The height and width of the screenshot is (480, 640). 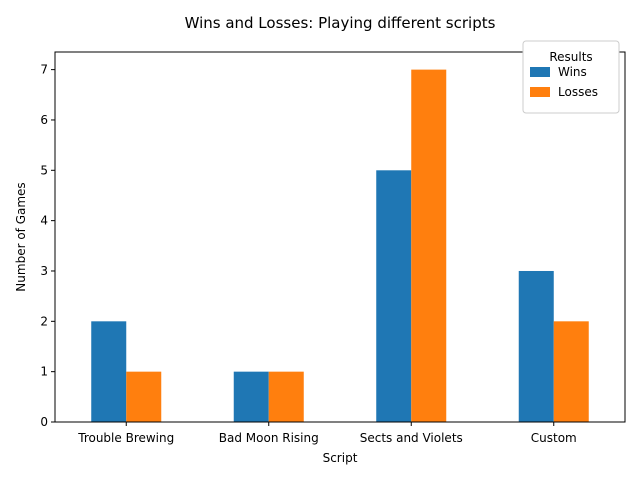 What do you see at coordinates (44, 422) in the screenshot?
I see `y-tick-label: 0` at bounding box center [44, 422].